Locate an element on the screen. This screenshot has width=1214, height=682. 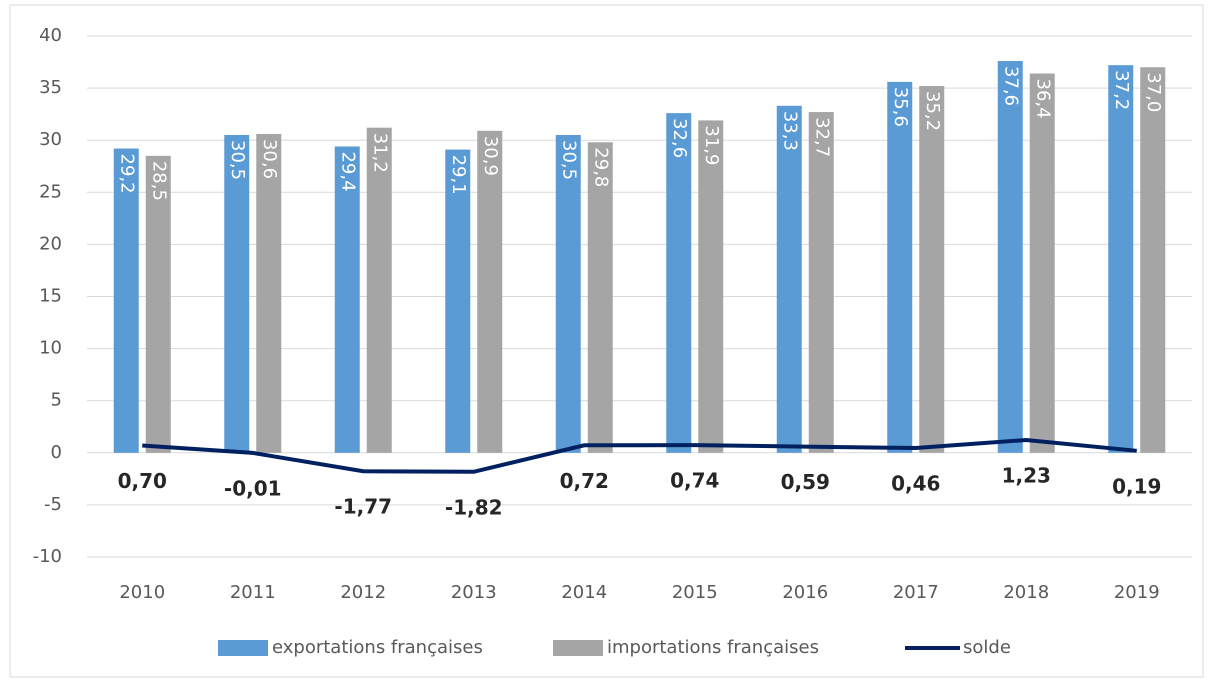
x-tick-label: 2016 is located at coordinates (805, 592).